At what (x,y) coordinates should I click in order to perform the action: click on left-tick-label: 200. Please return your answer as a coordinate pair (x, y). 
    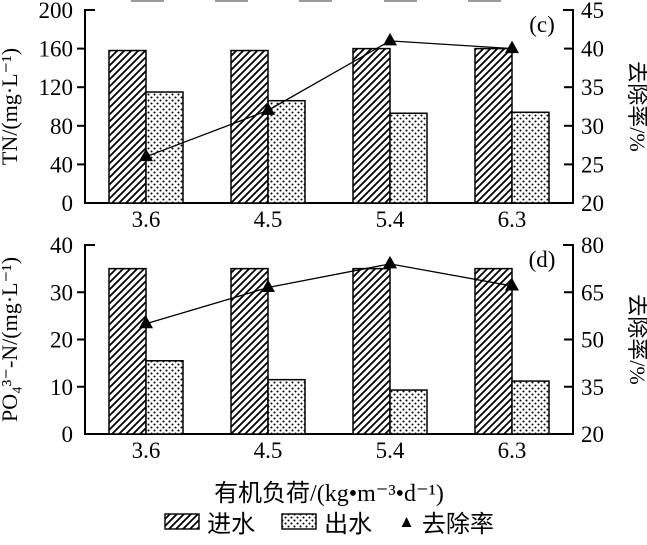
    Looking at the image, I should click on (56, 11).